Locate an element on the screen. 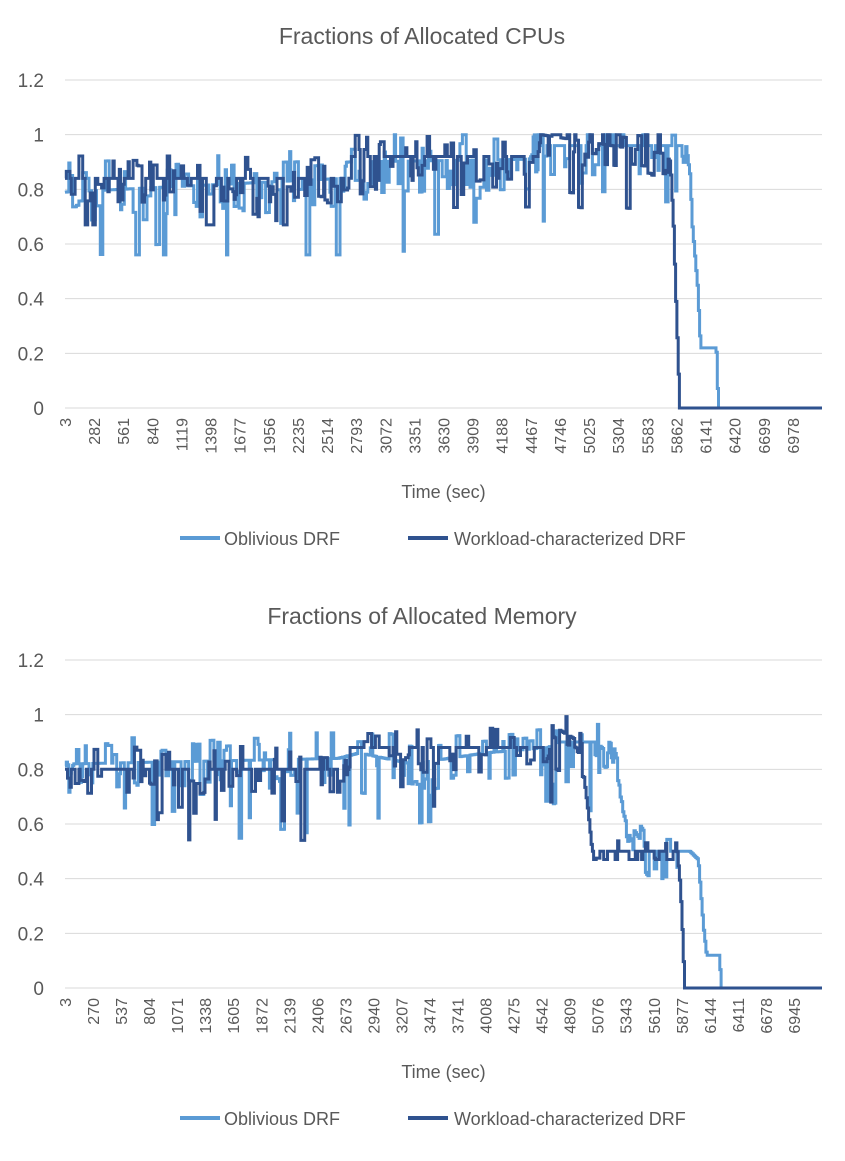 Image resolution: width=845 pixels, height=1161 pixels. x-tick-label: 1677 is located at coordinates (241, 436).